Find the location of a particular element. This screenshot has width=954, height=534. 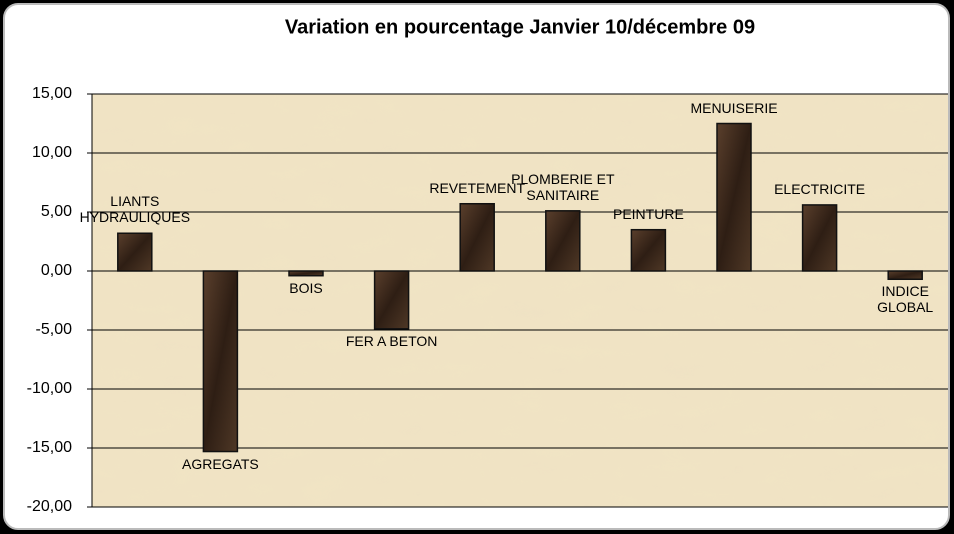

category-label: PLOMBERIE ET SANITAIRE is located at coordinates (563, 186).